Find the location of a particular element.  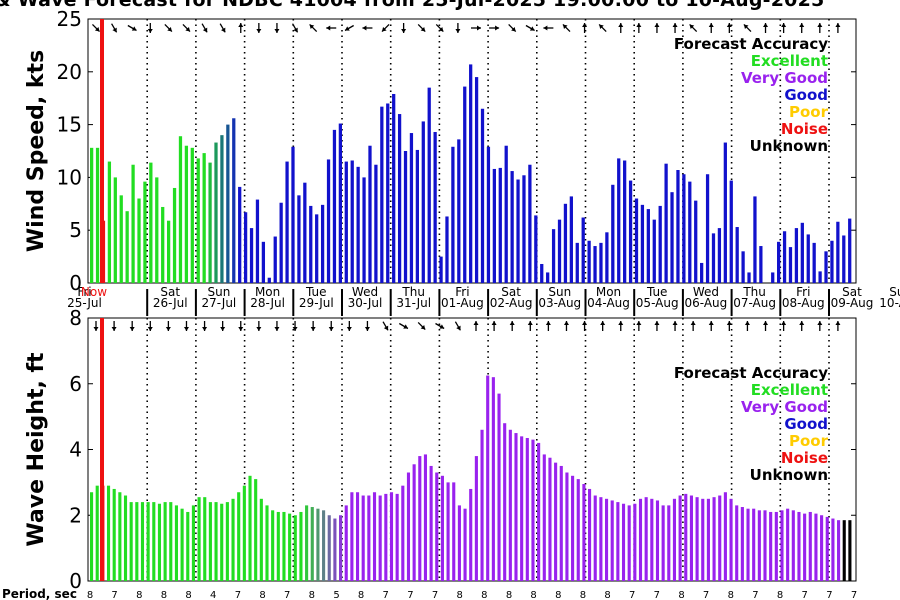

period-value: 5 is located at coordinates (336, 595).